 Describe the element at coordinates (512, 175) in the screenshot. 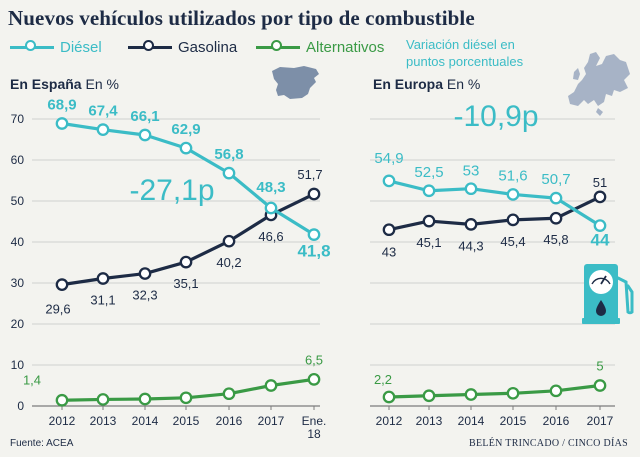

I see `data-label-diésel: 51,6` at that location.